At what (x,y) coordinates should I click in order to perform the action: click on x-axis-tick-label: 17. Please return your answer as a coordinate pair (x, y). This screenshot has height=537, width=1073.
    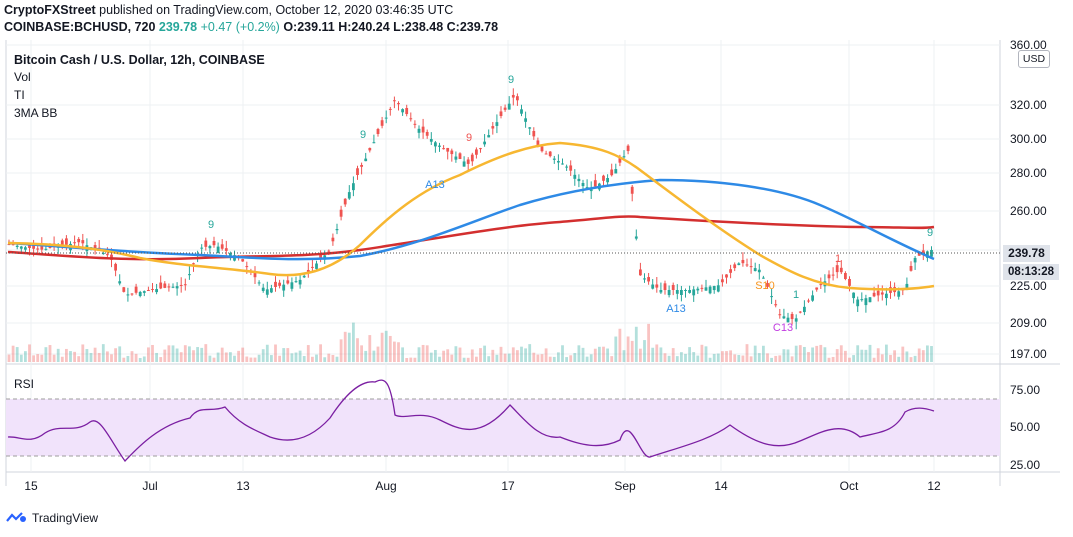
    Looking at the image, I should click on (508, 486).